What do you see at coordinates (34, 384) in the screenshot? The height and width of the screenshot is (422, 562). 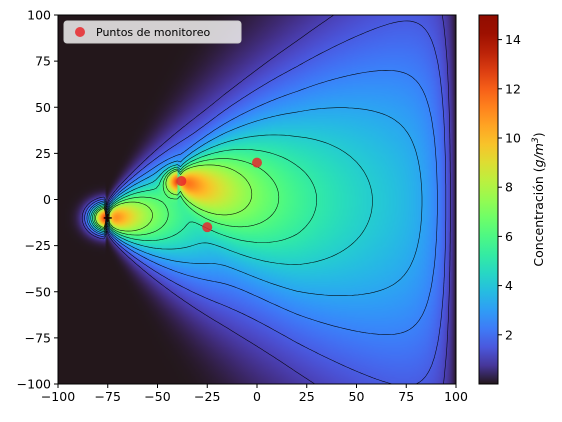 I see `y-tick-label: −100` at bounding box center [34, 384].